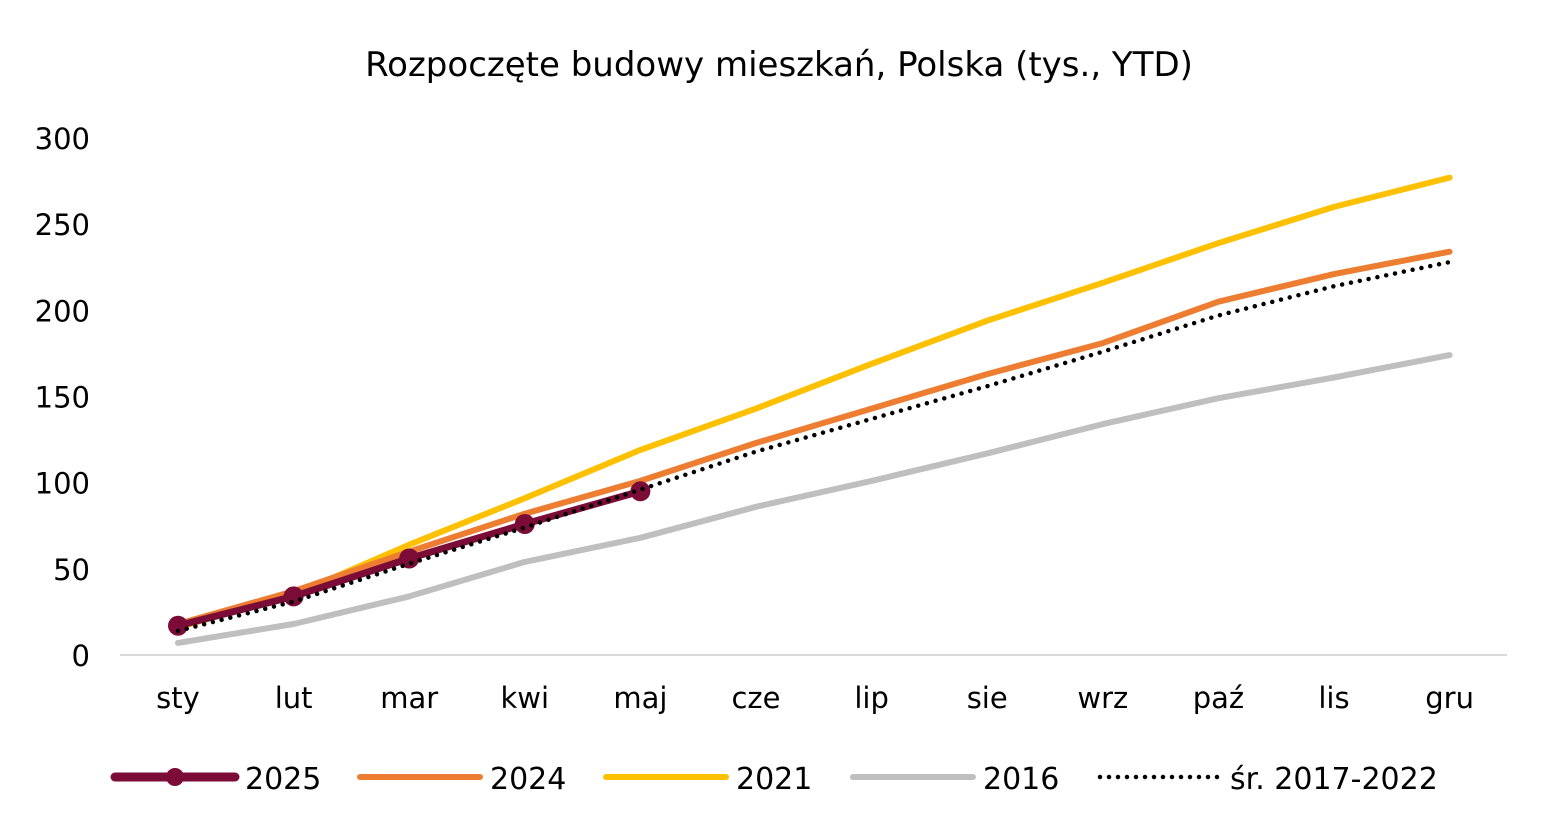  Describe the element at coordinates (987, 698) in the screenshot. I see `x-tick-label: sie` at that location.